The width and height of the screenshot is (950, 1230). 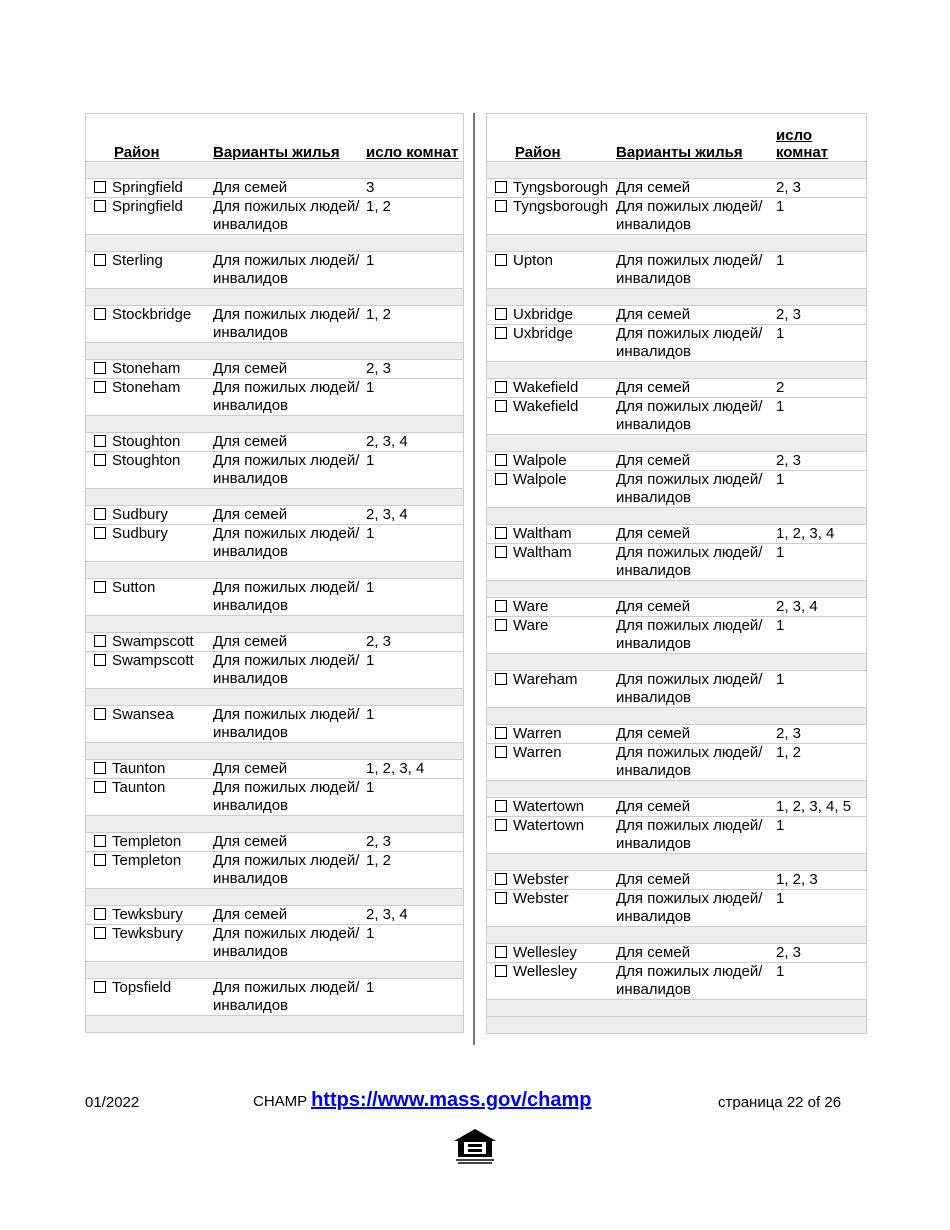 What do you see at coordinates (274, 597) in the screenshot?
I see `table-row: Sutton Для пожилых людей/инвалидов 1` at bounding box center [274, 597].